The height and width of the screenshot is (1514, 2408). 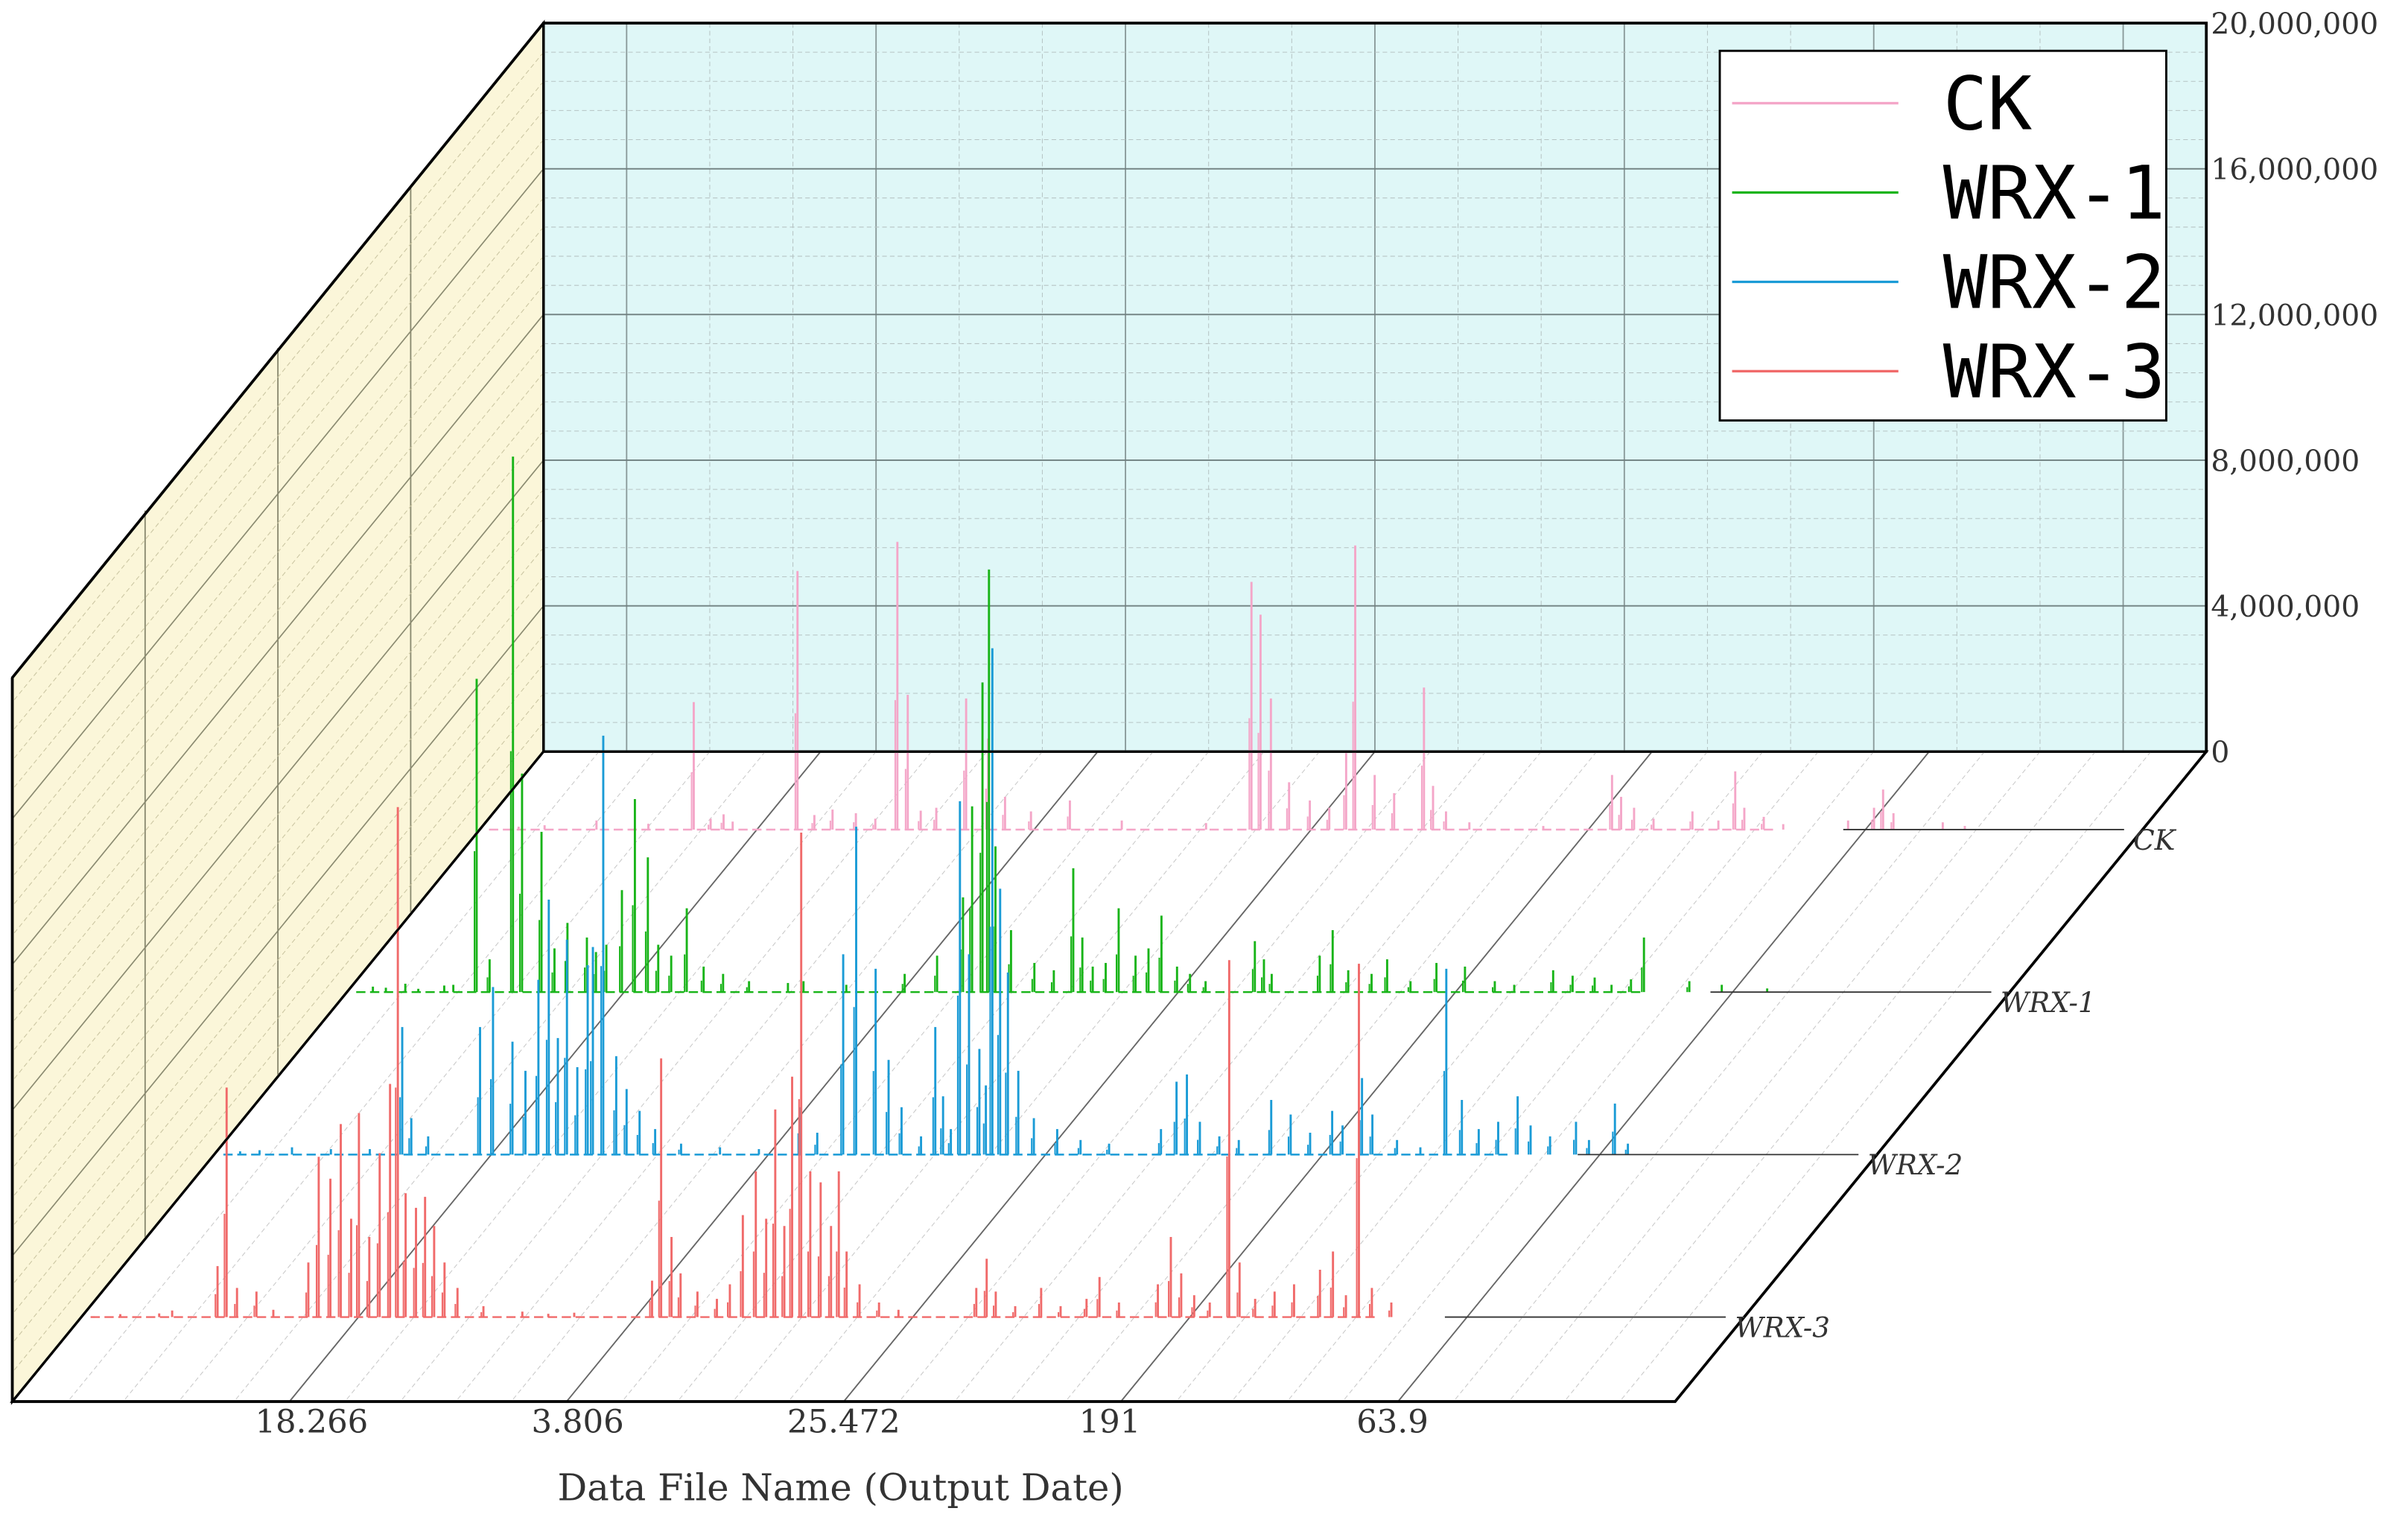 I want to click on z-tick-label: 0, so click(x=2220, y=753).